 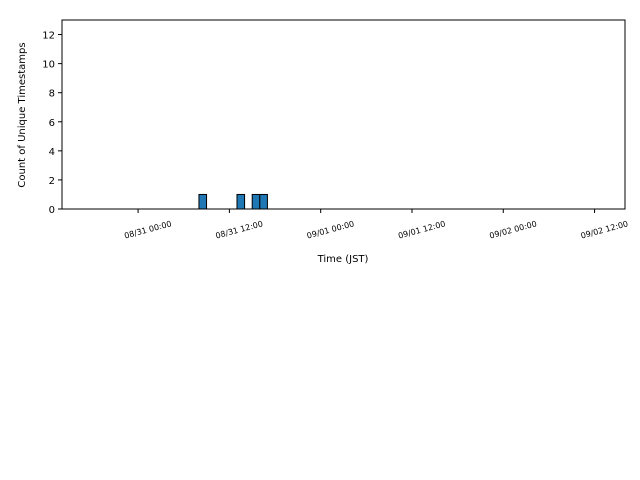 I want to click on x-tick-label: 09/02 12:00, so click(x=604, y=229).